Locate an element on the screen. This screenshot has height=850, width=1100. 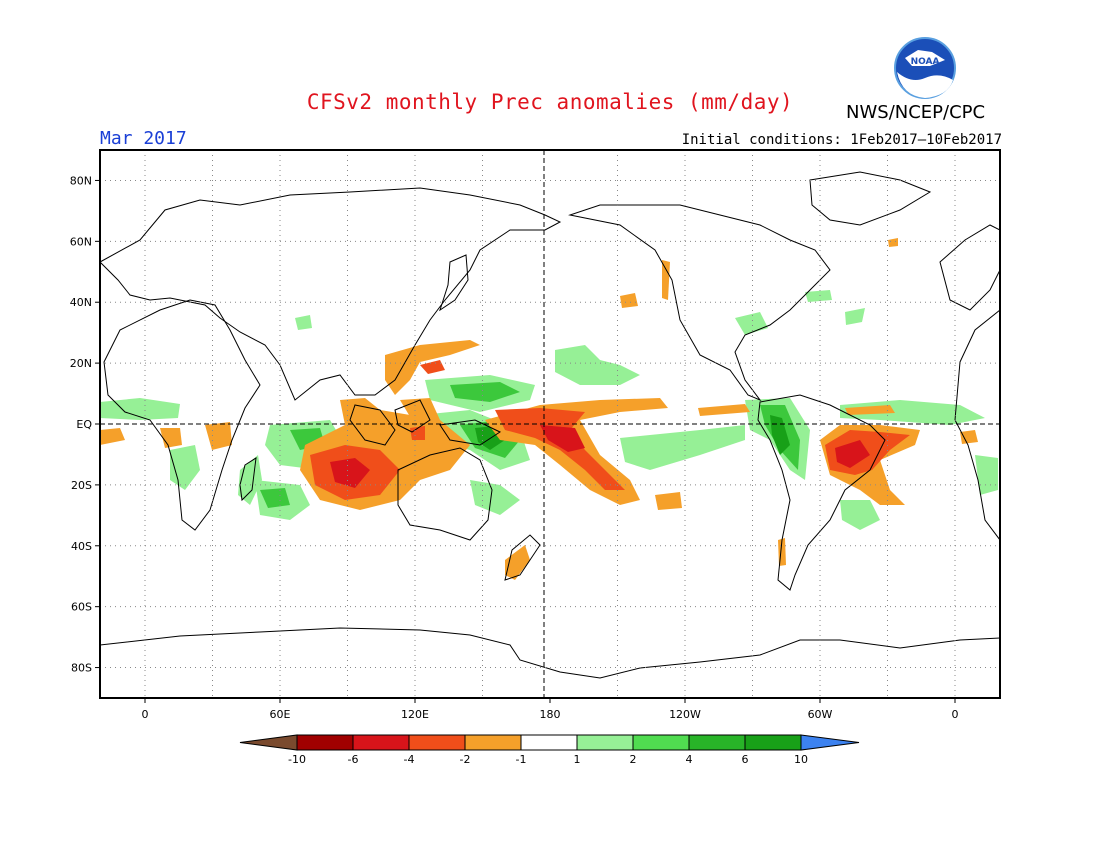
lon-tick-label: 180 is located at coordinates (550, 714).